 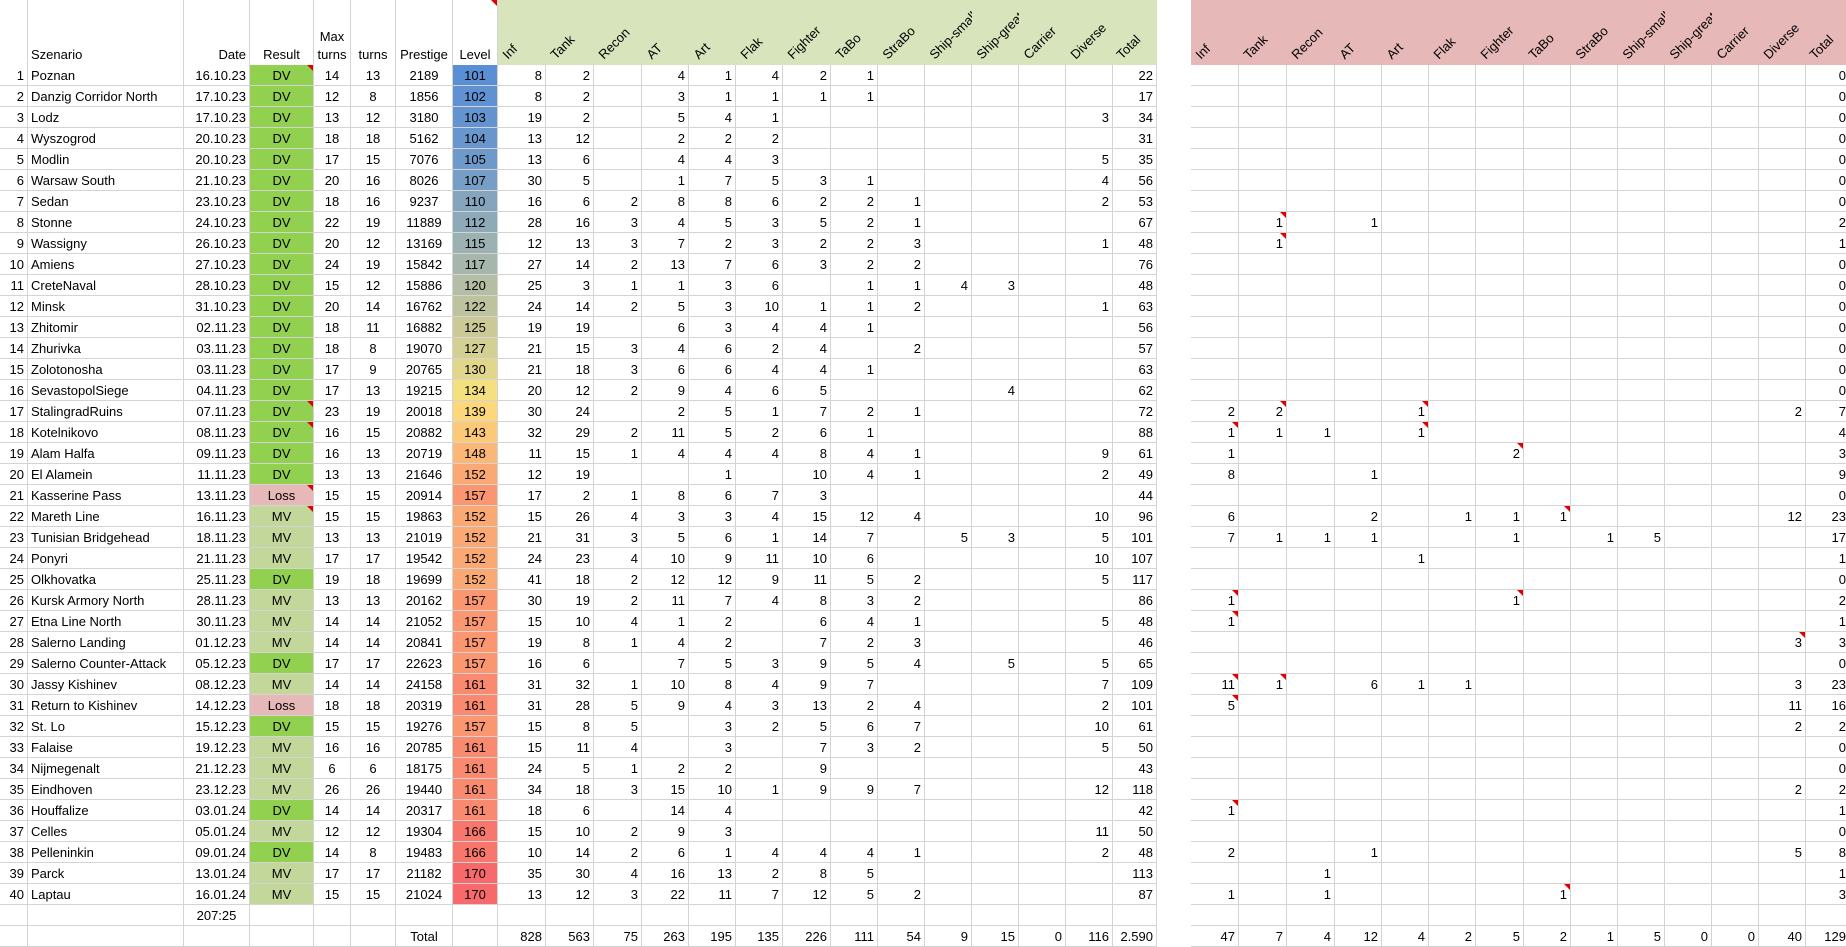 What do you see at coordinates (759, 390) in the screenshot?
I see `cell-inflicted: 6` at bounding box center [759, 390].